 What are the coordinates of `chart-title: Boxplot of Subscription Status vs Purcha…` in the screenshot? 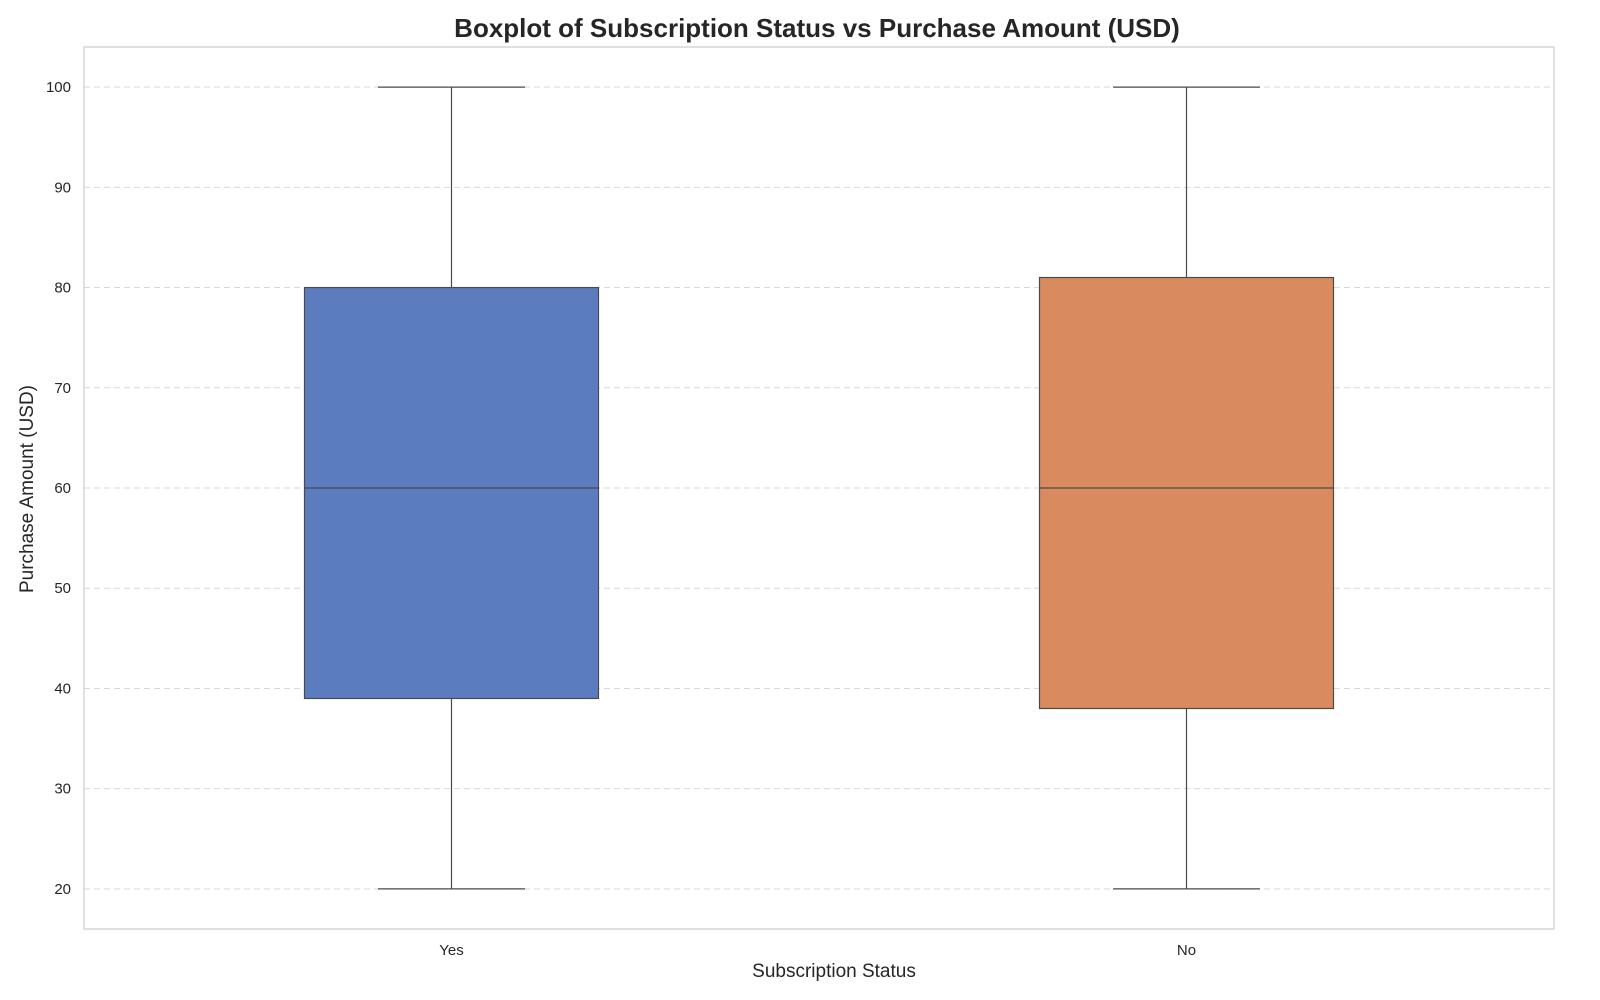 It's located at (817, 28).